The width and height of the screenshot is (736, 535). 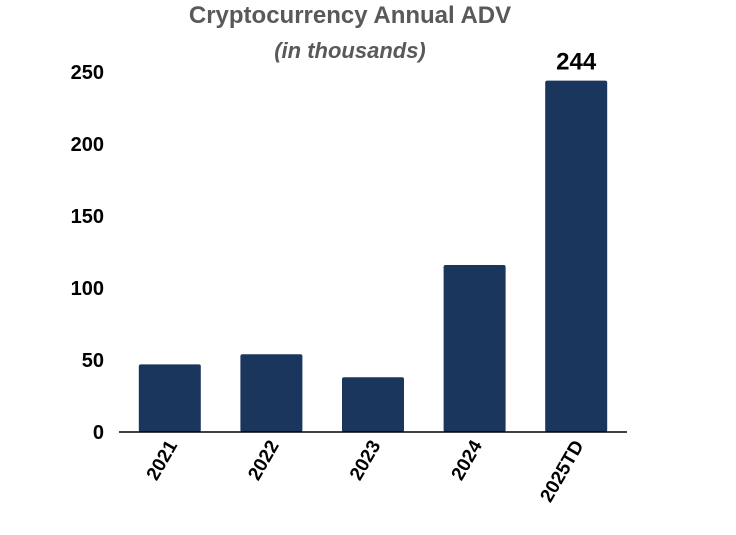 What do you see at coordinates (87, 217) in the screenshot?
I see `y-tick-label: 150` at bounding box center [87, 217].